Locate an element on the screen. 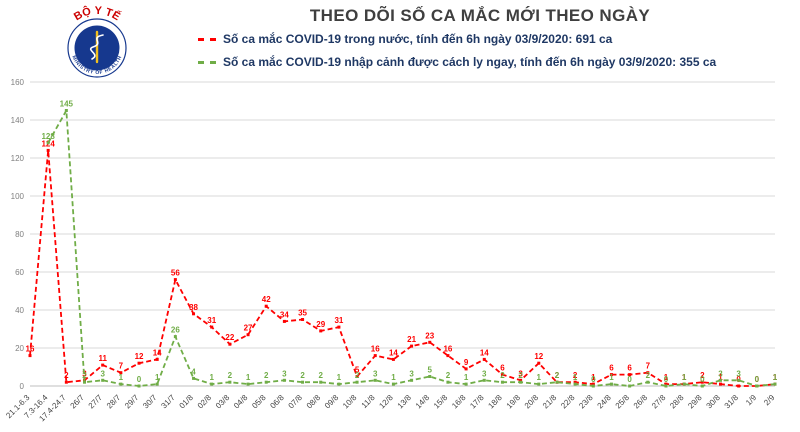  x-tick-label: 20/8 is located at coordinates (532, 402).